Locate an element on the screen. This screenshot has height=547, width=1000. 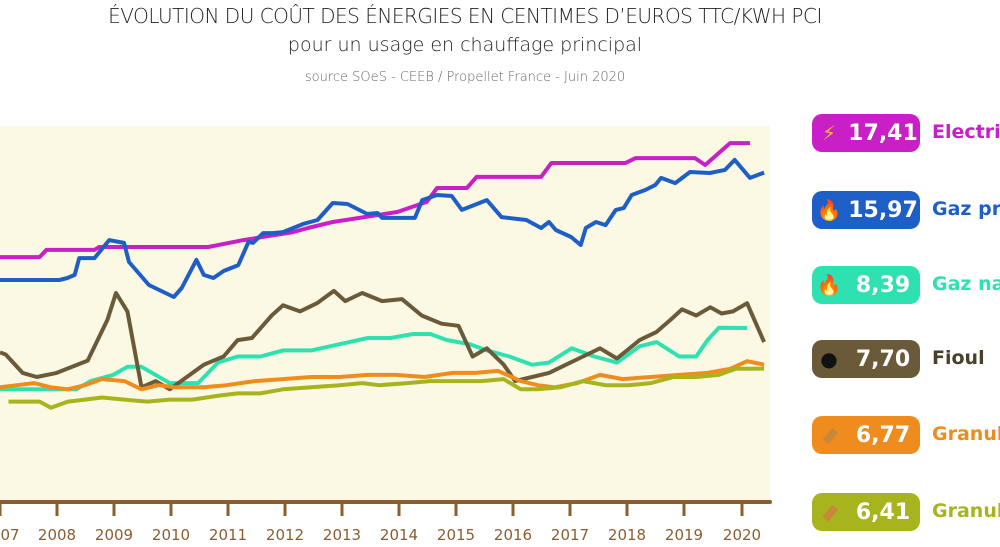
legend-badge: 🔥 8,39 is located at coordinates (866, 285).